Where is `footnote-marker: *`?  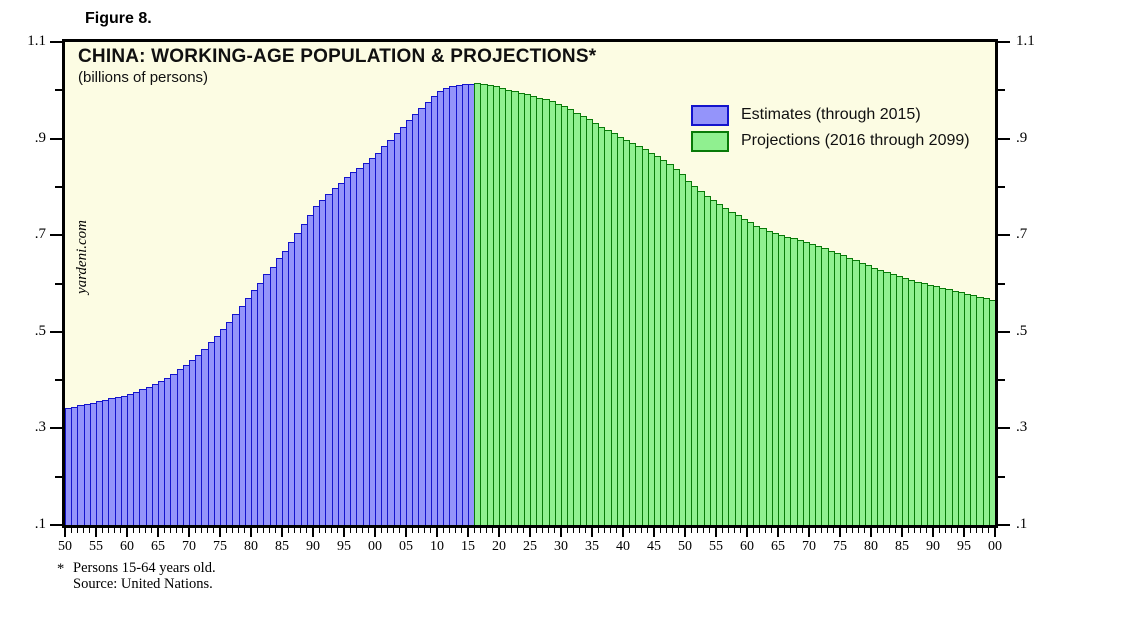
footnote-marker: * is located at coordinates (61, 569).